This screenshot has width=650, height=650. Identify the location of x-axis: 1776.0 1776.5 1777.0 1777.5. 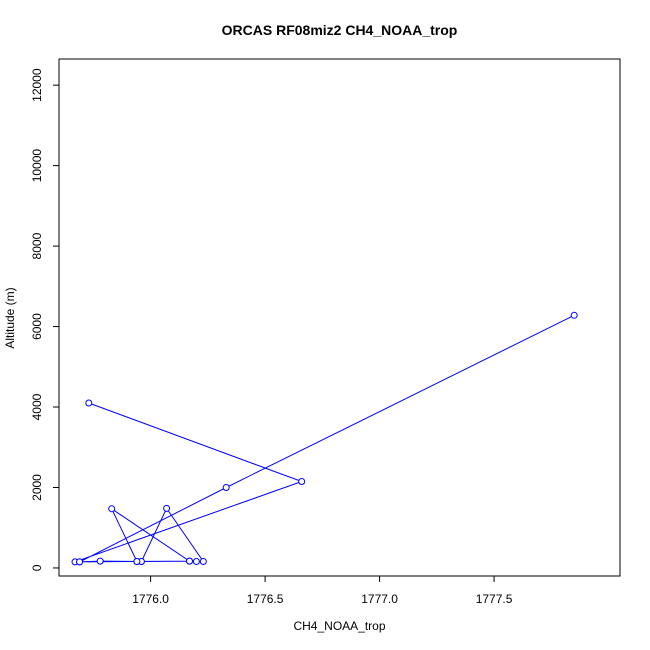
(322, 590).